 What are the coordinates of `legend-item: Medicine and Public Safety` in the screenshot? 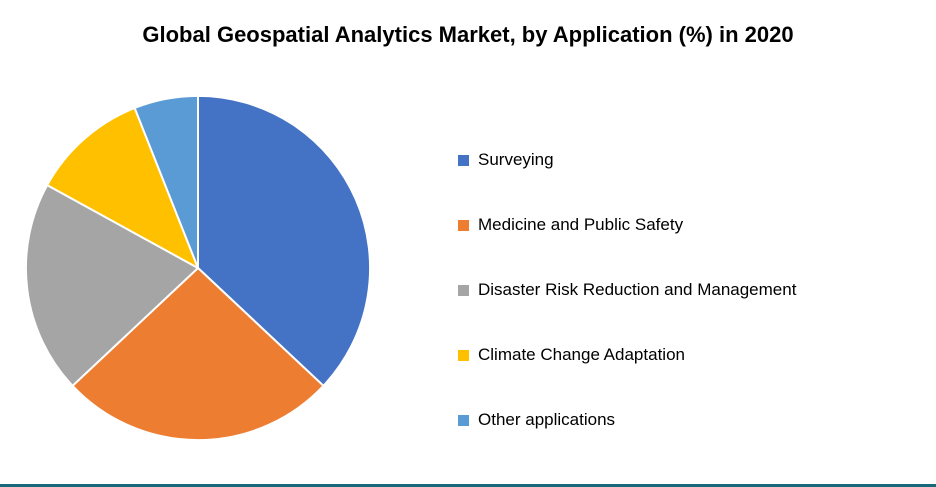 It's located at (627, 225).